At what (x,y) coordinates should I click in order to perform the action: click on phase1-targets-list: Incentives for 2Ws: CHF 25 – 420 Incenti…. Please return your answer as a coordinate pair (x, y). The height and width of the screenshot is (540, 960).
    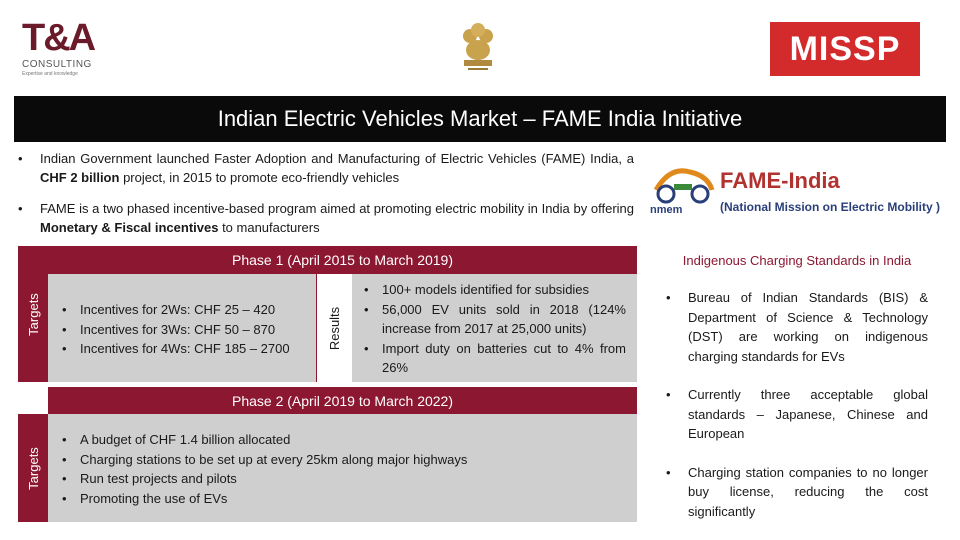
    Looking at the image, I should click on (189, 329).